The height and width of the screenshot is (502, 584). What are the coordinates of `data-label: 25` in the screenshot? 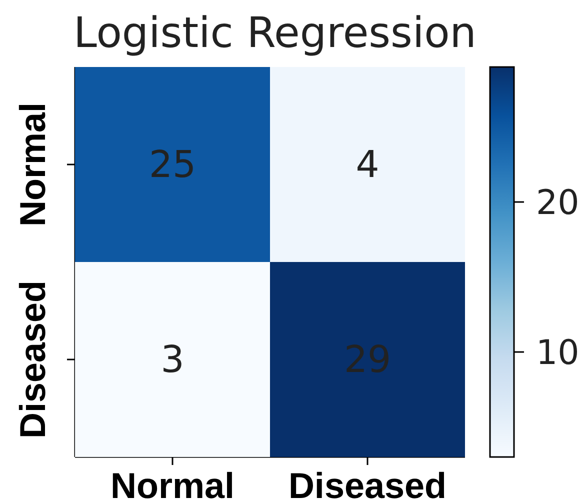 It's located at (172, 164).